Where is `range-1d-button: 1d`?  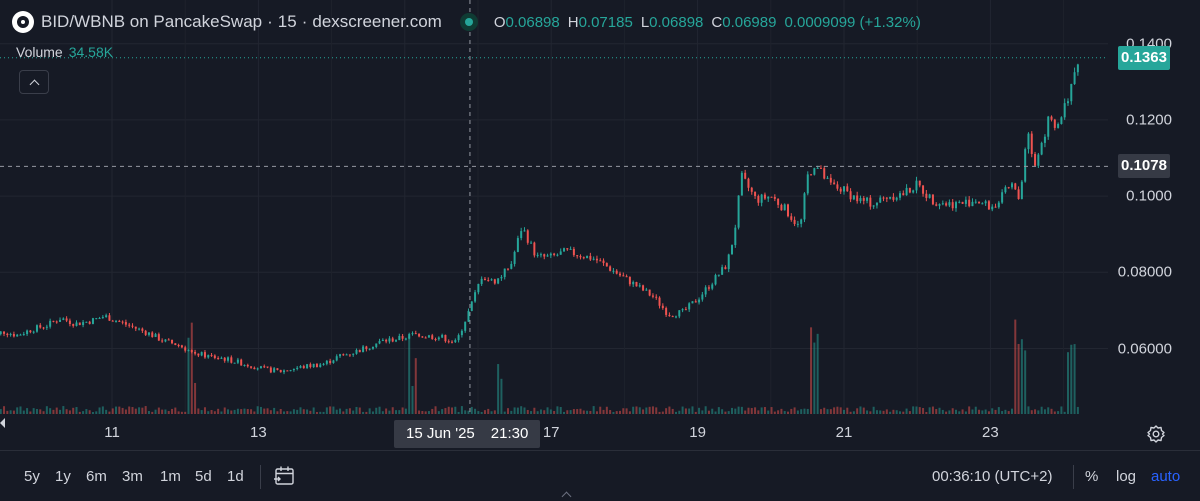
range-1d-button: 1d is located at coordinates (235, 476).